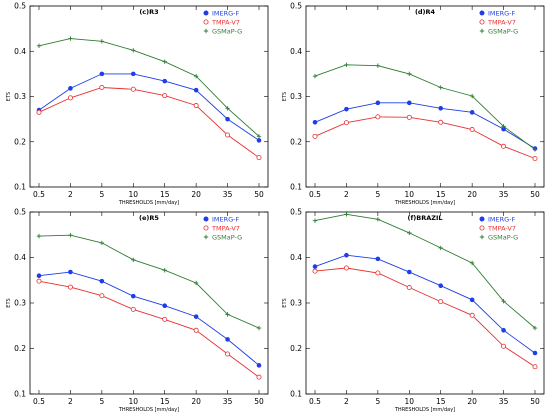 This screenshot has height=418, width=550. I want to click on y-axis-label: ETS, so click(285, 96).